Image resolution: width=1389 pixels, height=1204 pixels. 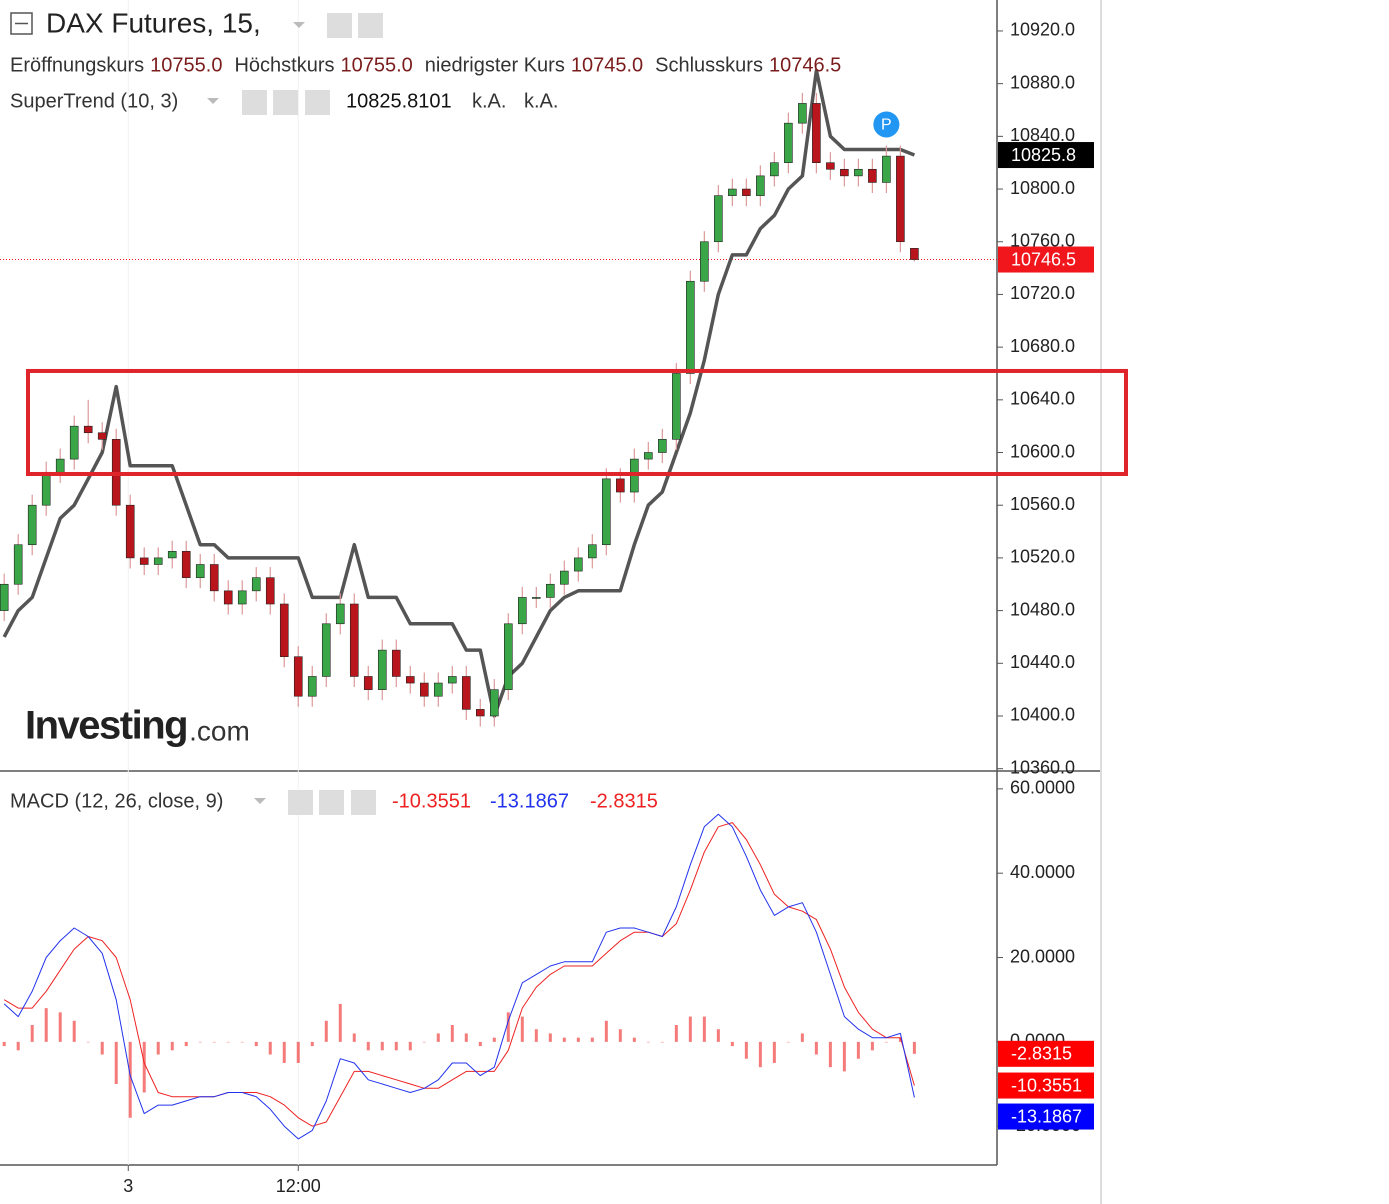 I want to click on ohlc-label: Schlusskurs, so click(x=709, y=65).